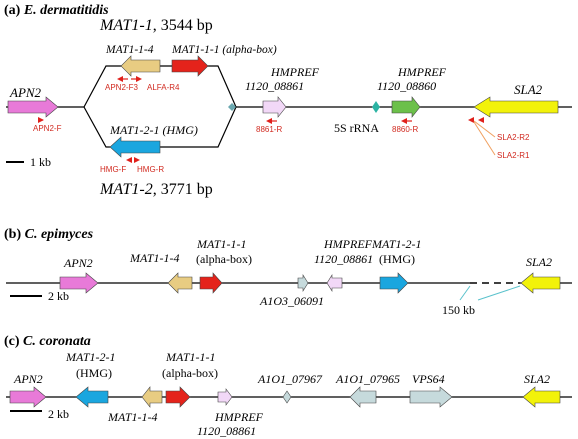 The image size is (578, 439). I want to click on mat121-label: MAT1-2-1 (HMG), so click(153, 130).